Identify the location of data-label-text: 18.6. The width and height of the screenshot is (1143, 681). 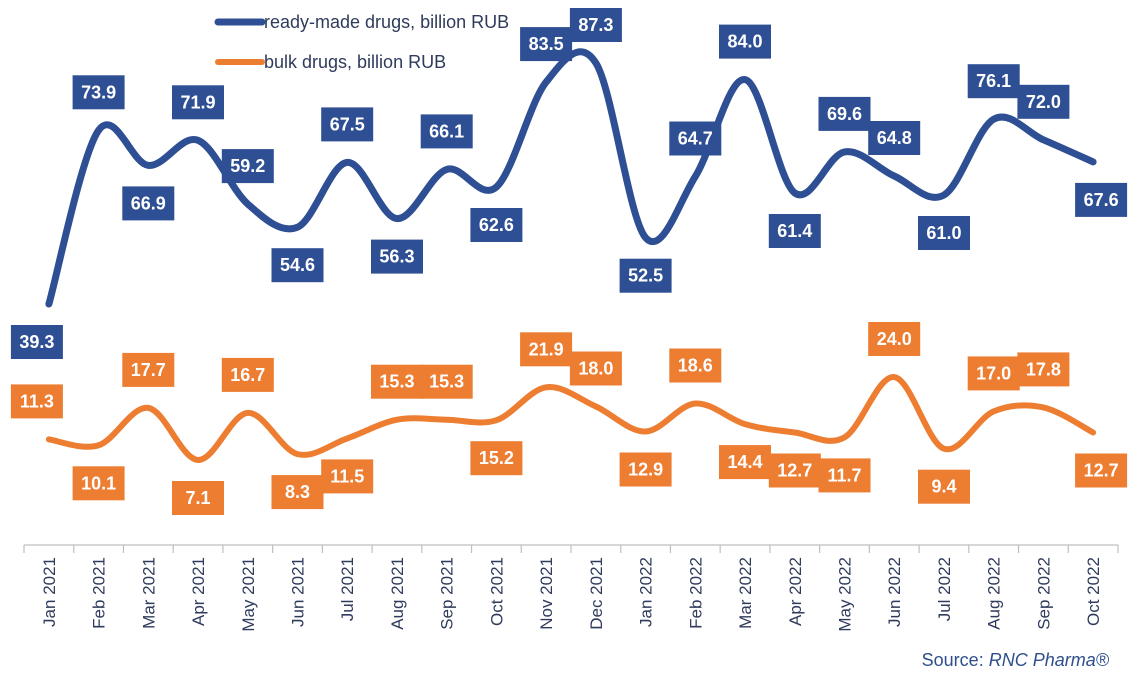
(695, 366).